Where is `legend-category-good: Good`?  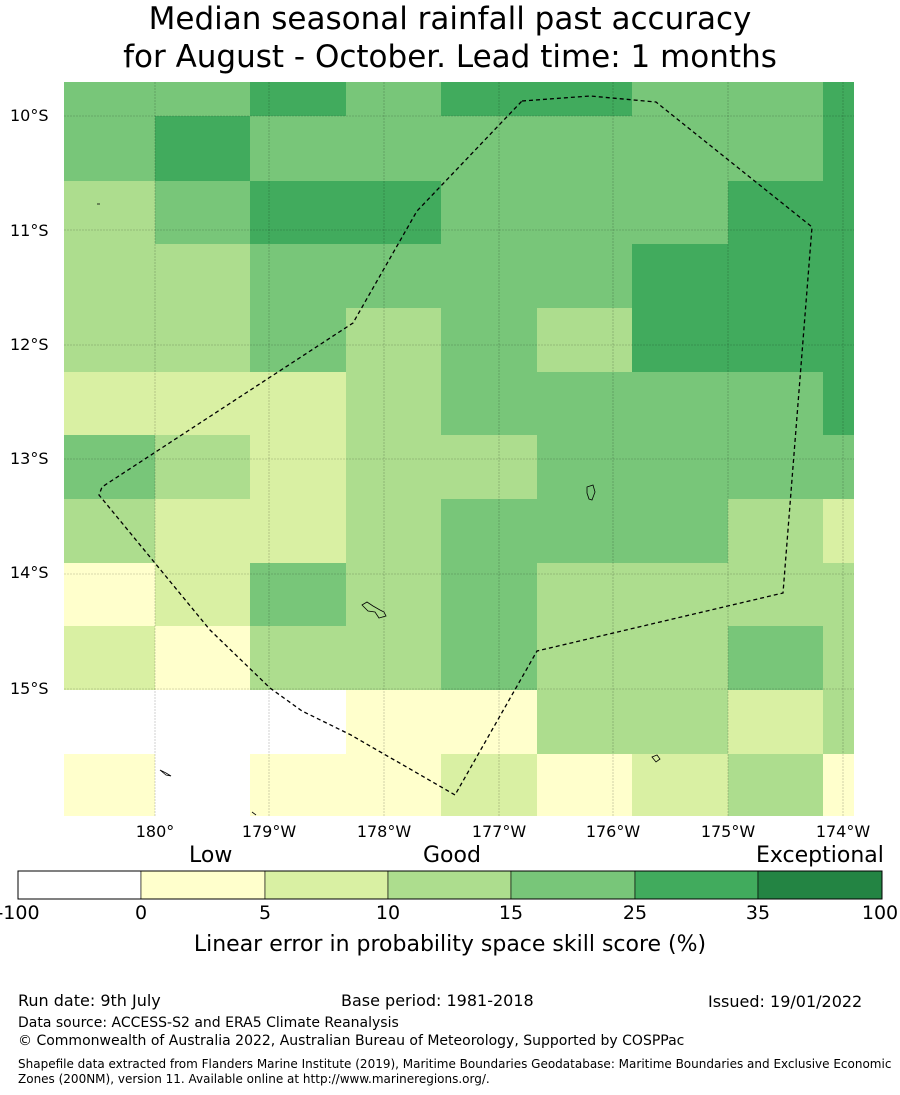
legend-category-good: Good is located at coordinates (452, 855).